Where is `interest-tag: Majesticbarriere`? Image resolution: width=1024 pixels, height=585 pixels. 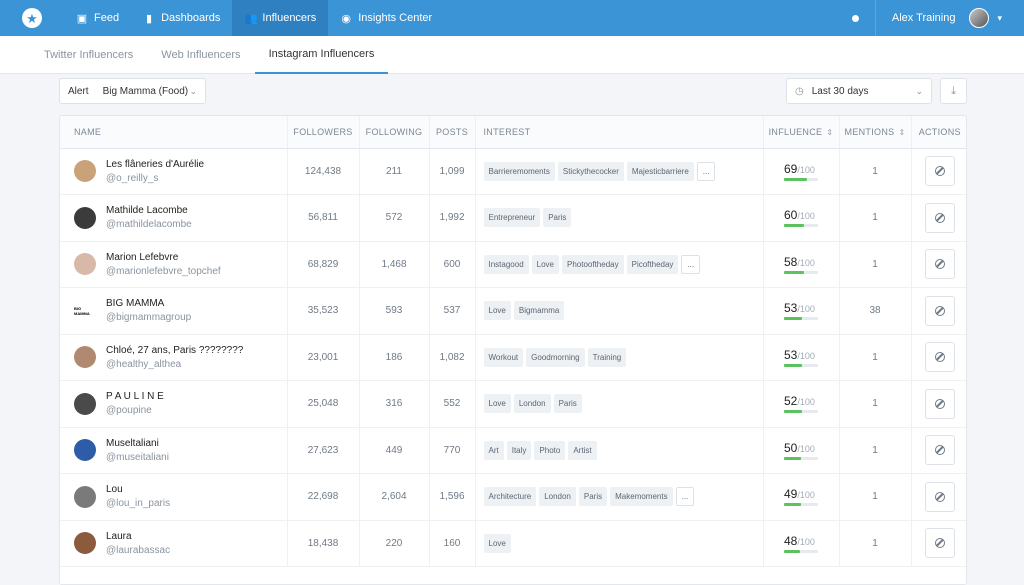 interest-tag: Majesticbarriere is located at coordinates (660, 171).